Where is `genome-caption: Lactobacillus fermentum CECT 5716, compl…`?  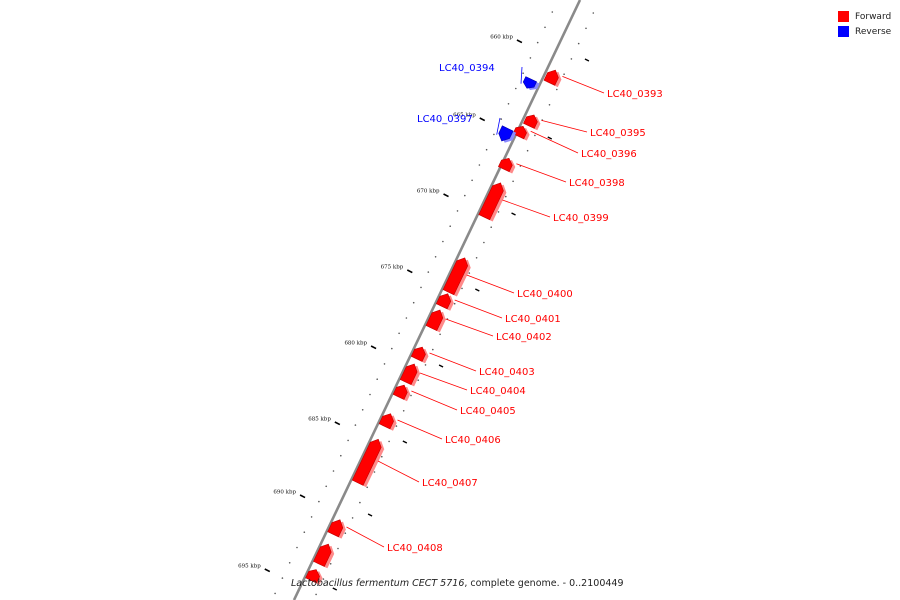 genome-caption: Lactobacillus fermentum CECT 5716, compl… is located at coordinates (457, 583).